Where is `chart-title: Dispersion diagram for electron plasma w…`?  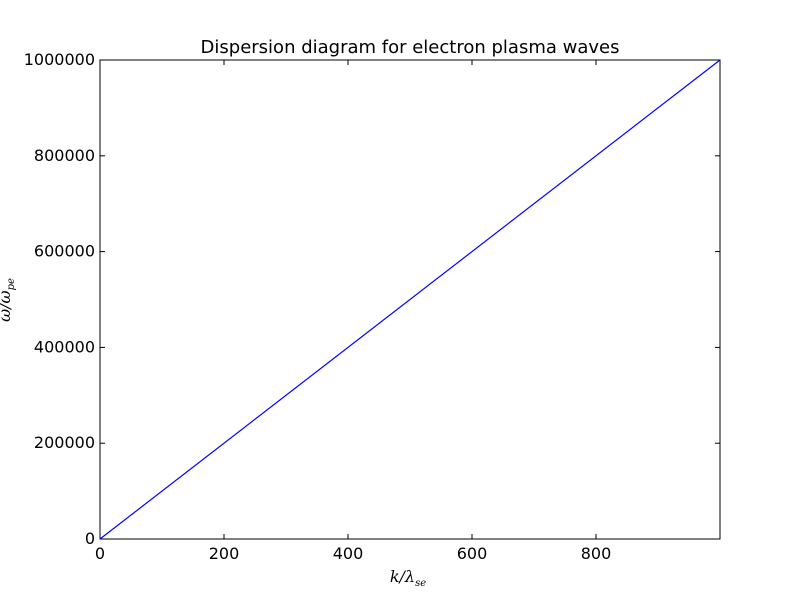
chart-title: Dispersion diagram for electron plasma w… is located at coordinates (410, 47).